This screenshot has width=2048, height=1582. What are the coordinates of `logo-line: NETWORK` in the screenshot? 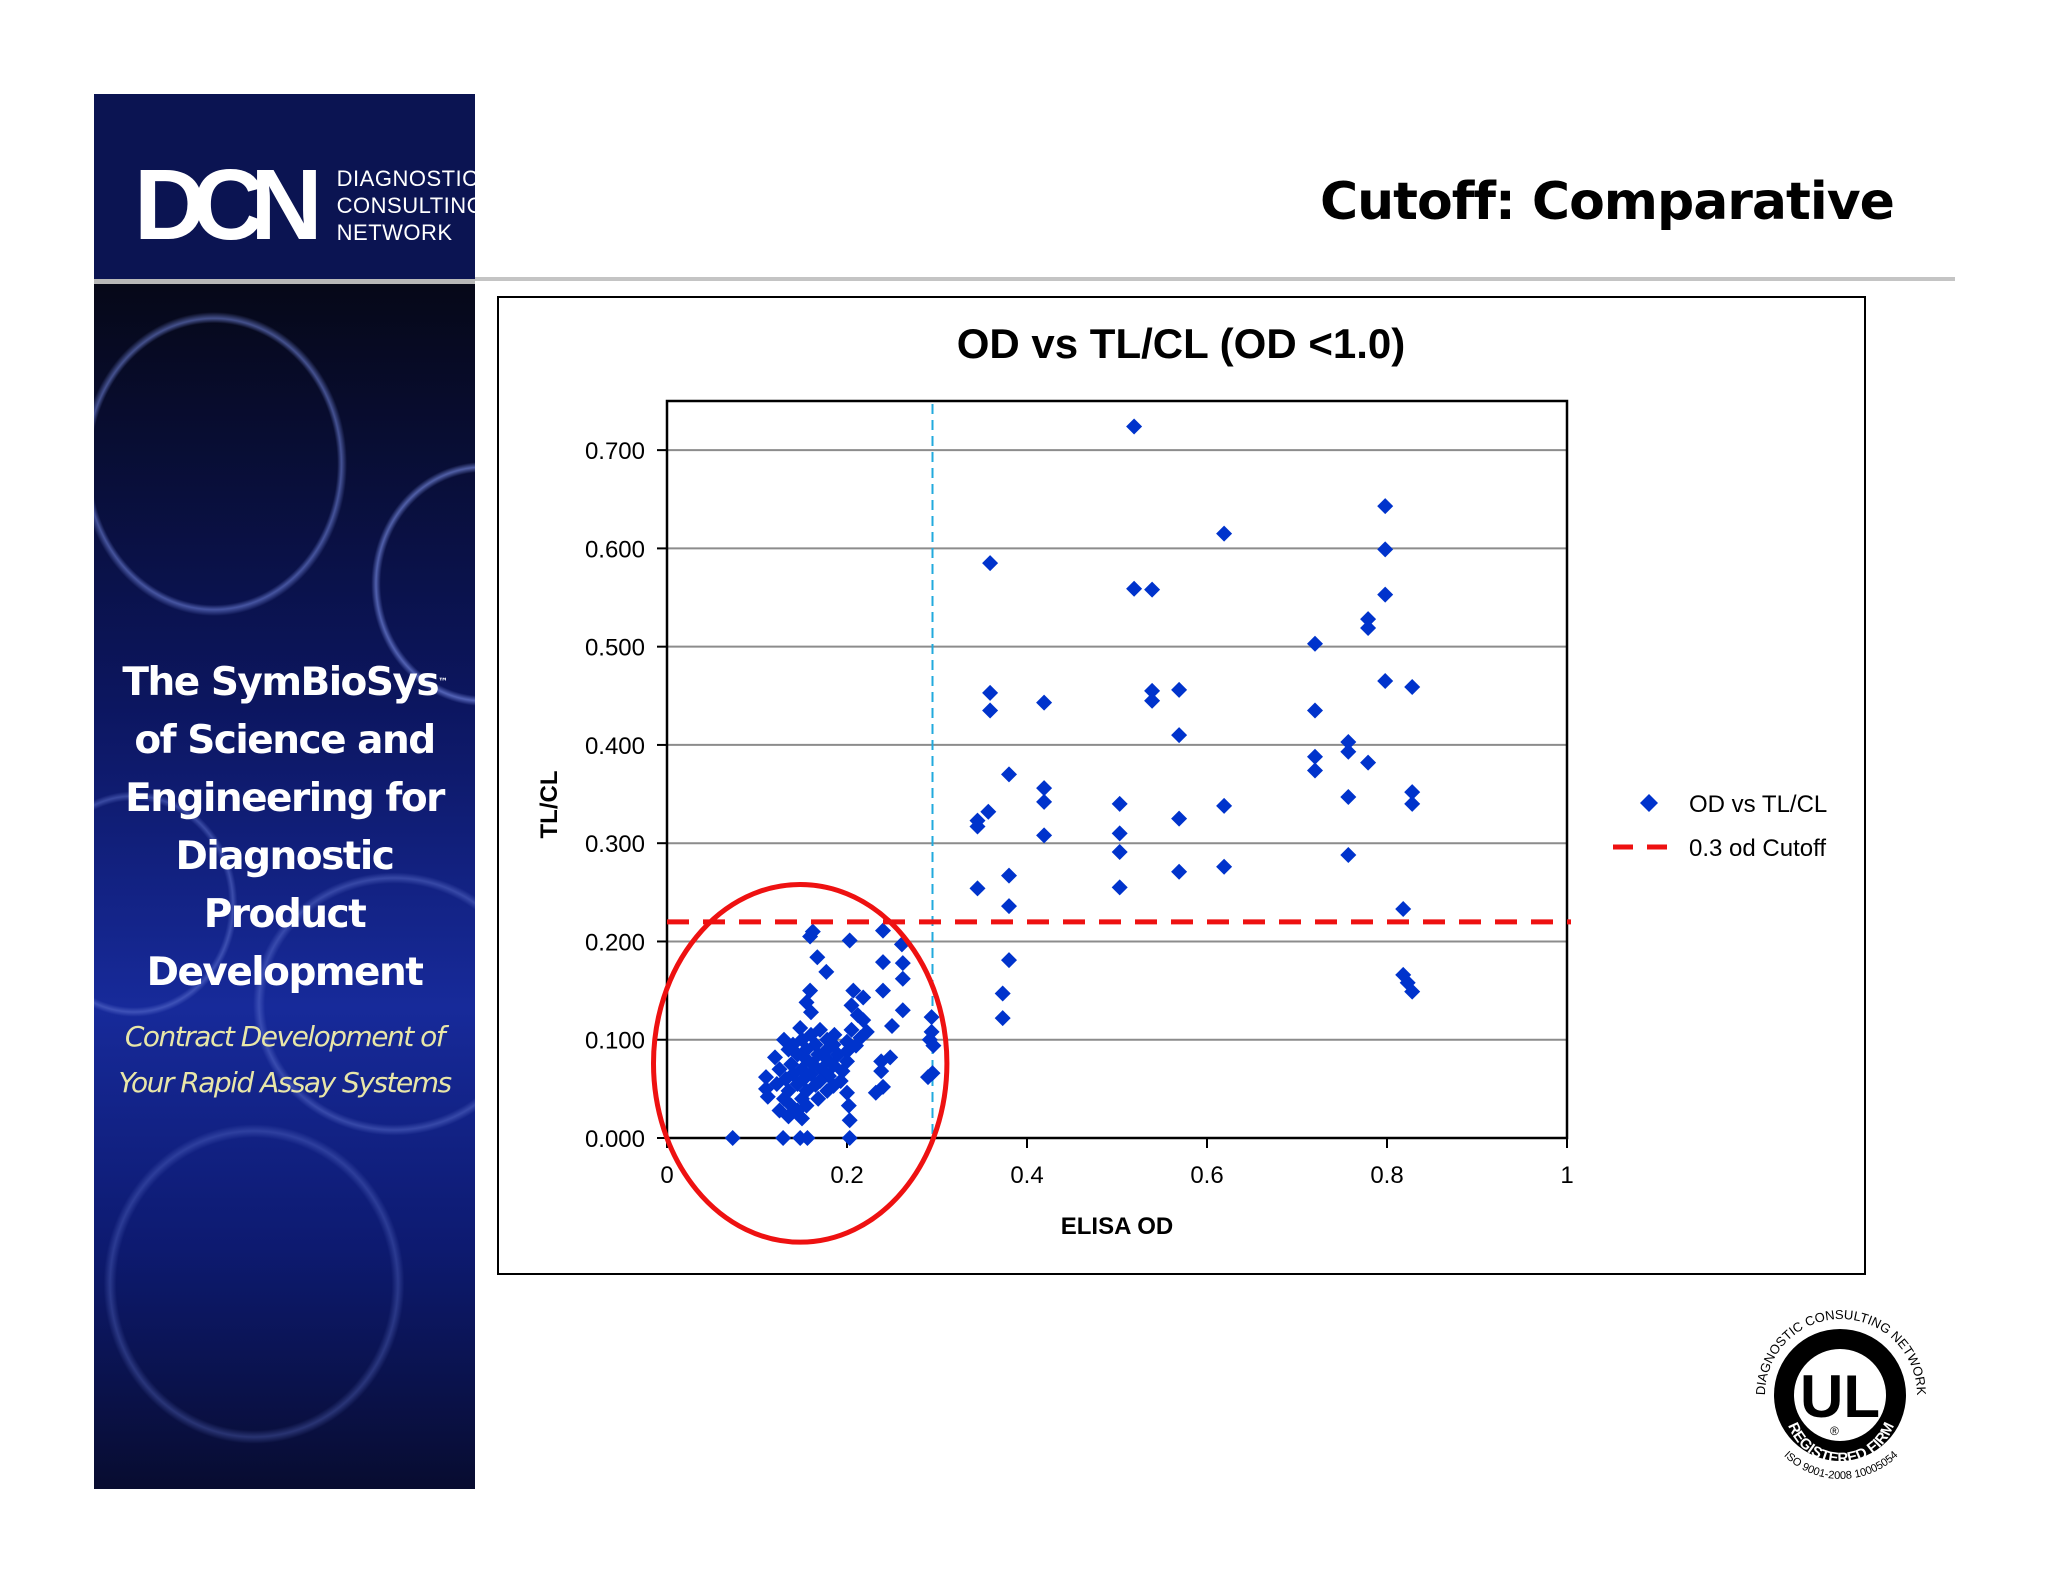 It's located at (394, 232).